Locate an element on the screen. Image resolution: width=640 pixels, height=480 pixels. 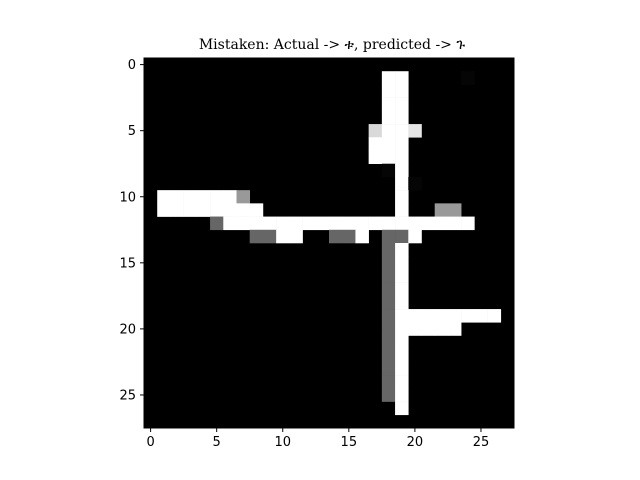
x-tick-label: 20 is located at coordinates (415, 442).